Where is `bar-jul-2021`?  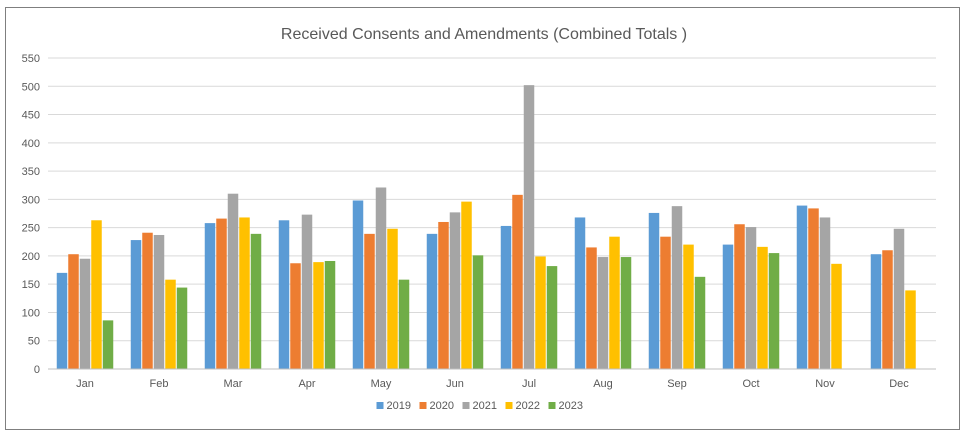
bar-jul-2021 is located at coordinates (529, 227).